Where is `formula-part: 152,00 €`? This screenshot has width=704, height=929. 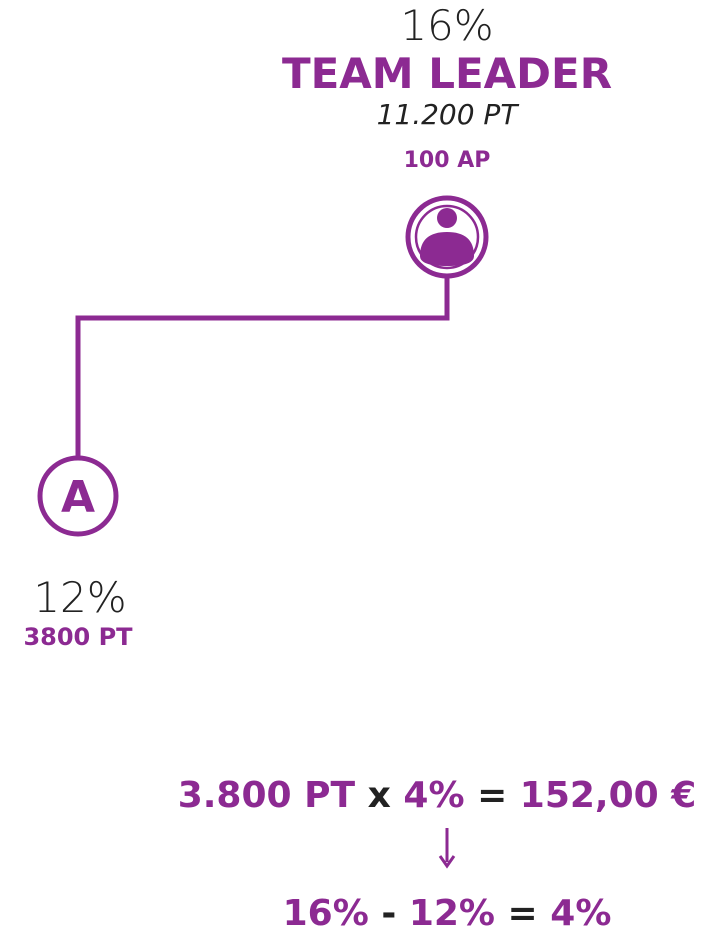
formula-part: 152,00 € is located at coordinates (608, 795).